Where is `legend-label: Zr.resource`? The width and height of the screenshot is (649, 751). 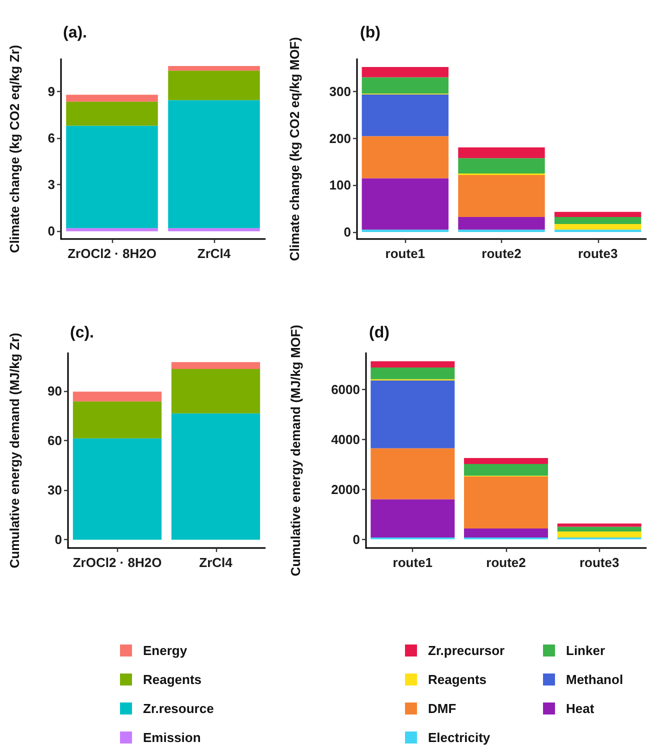
legend-label: Zr.resource is located at coordinates (178, 708).